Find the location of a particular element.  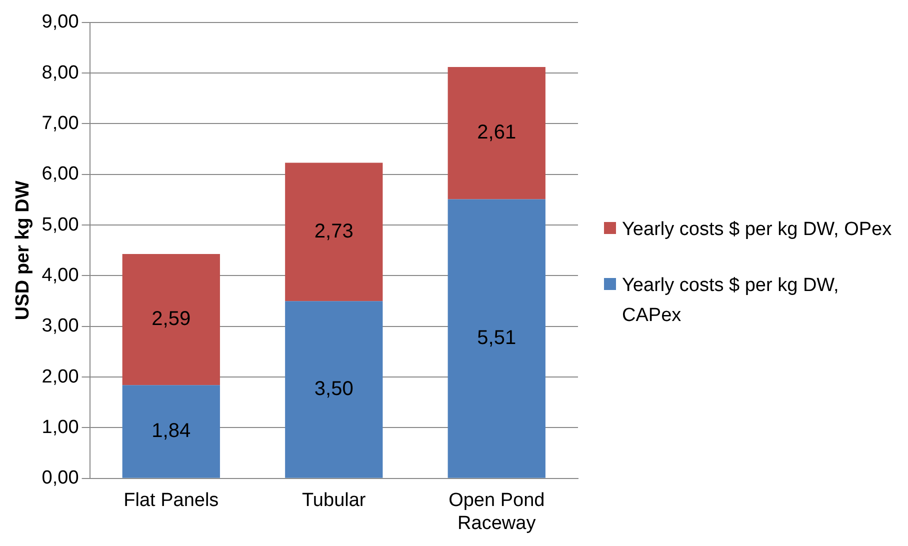

data-label: 2,59 is located at coordinates (171, 319).